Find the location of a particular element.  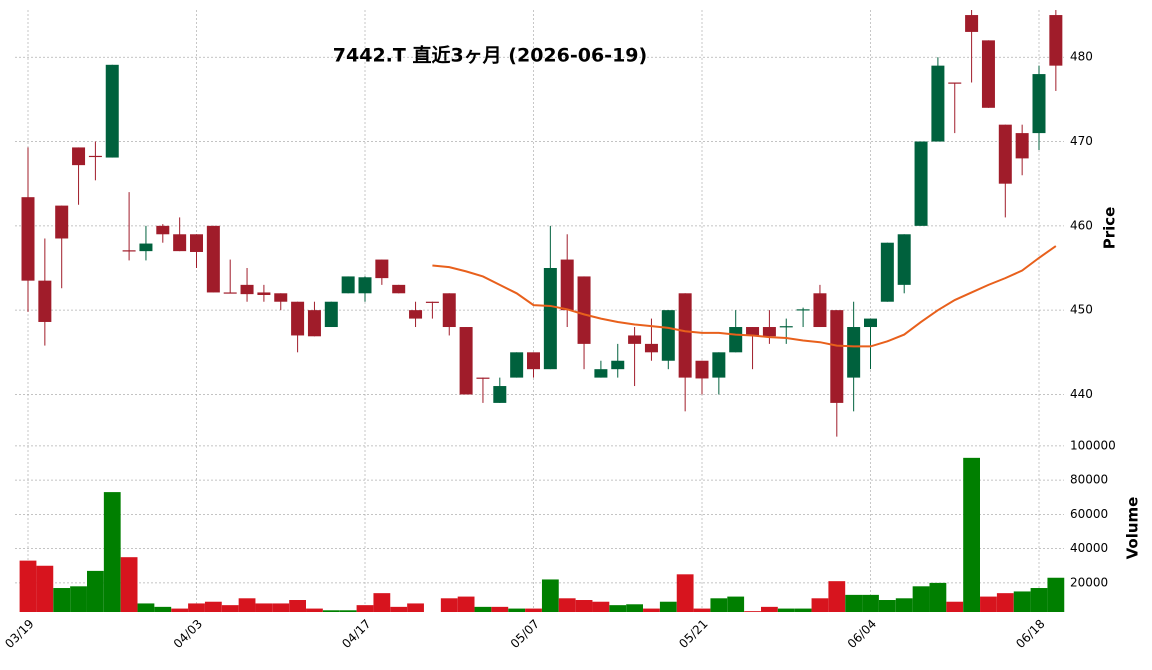

y-tick-label: 470 is located at coordinates (1081, 141).